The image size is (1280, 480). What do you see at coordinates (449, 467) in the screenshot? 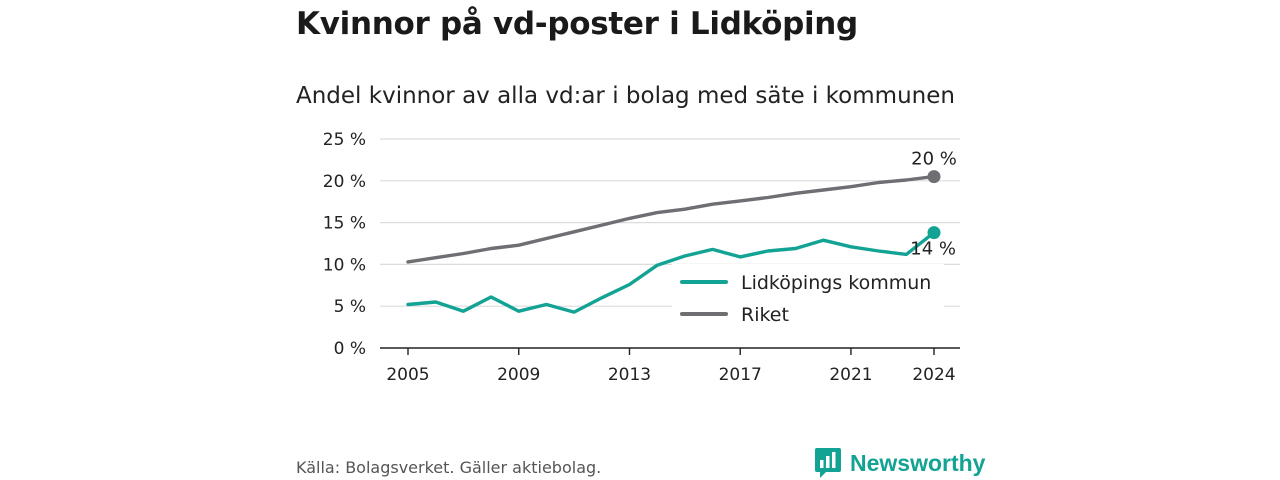
I see `source-note: Källa: Bolagsverket. Gäller aktiebolag.` at bounding box center [449, 467].